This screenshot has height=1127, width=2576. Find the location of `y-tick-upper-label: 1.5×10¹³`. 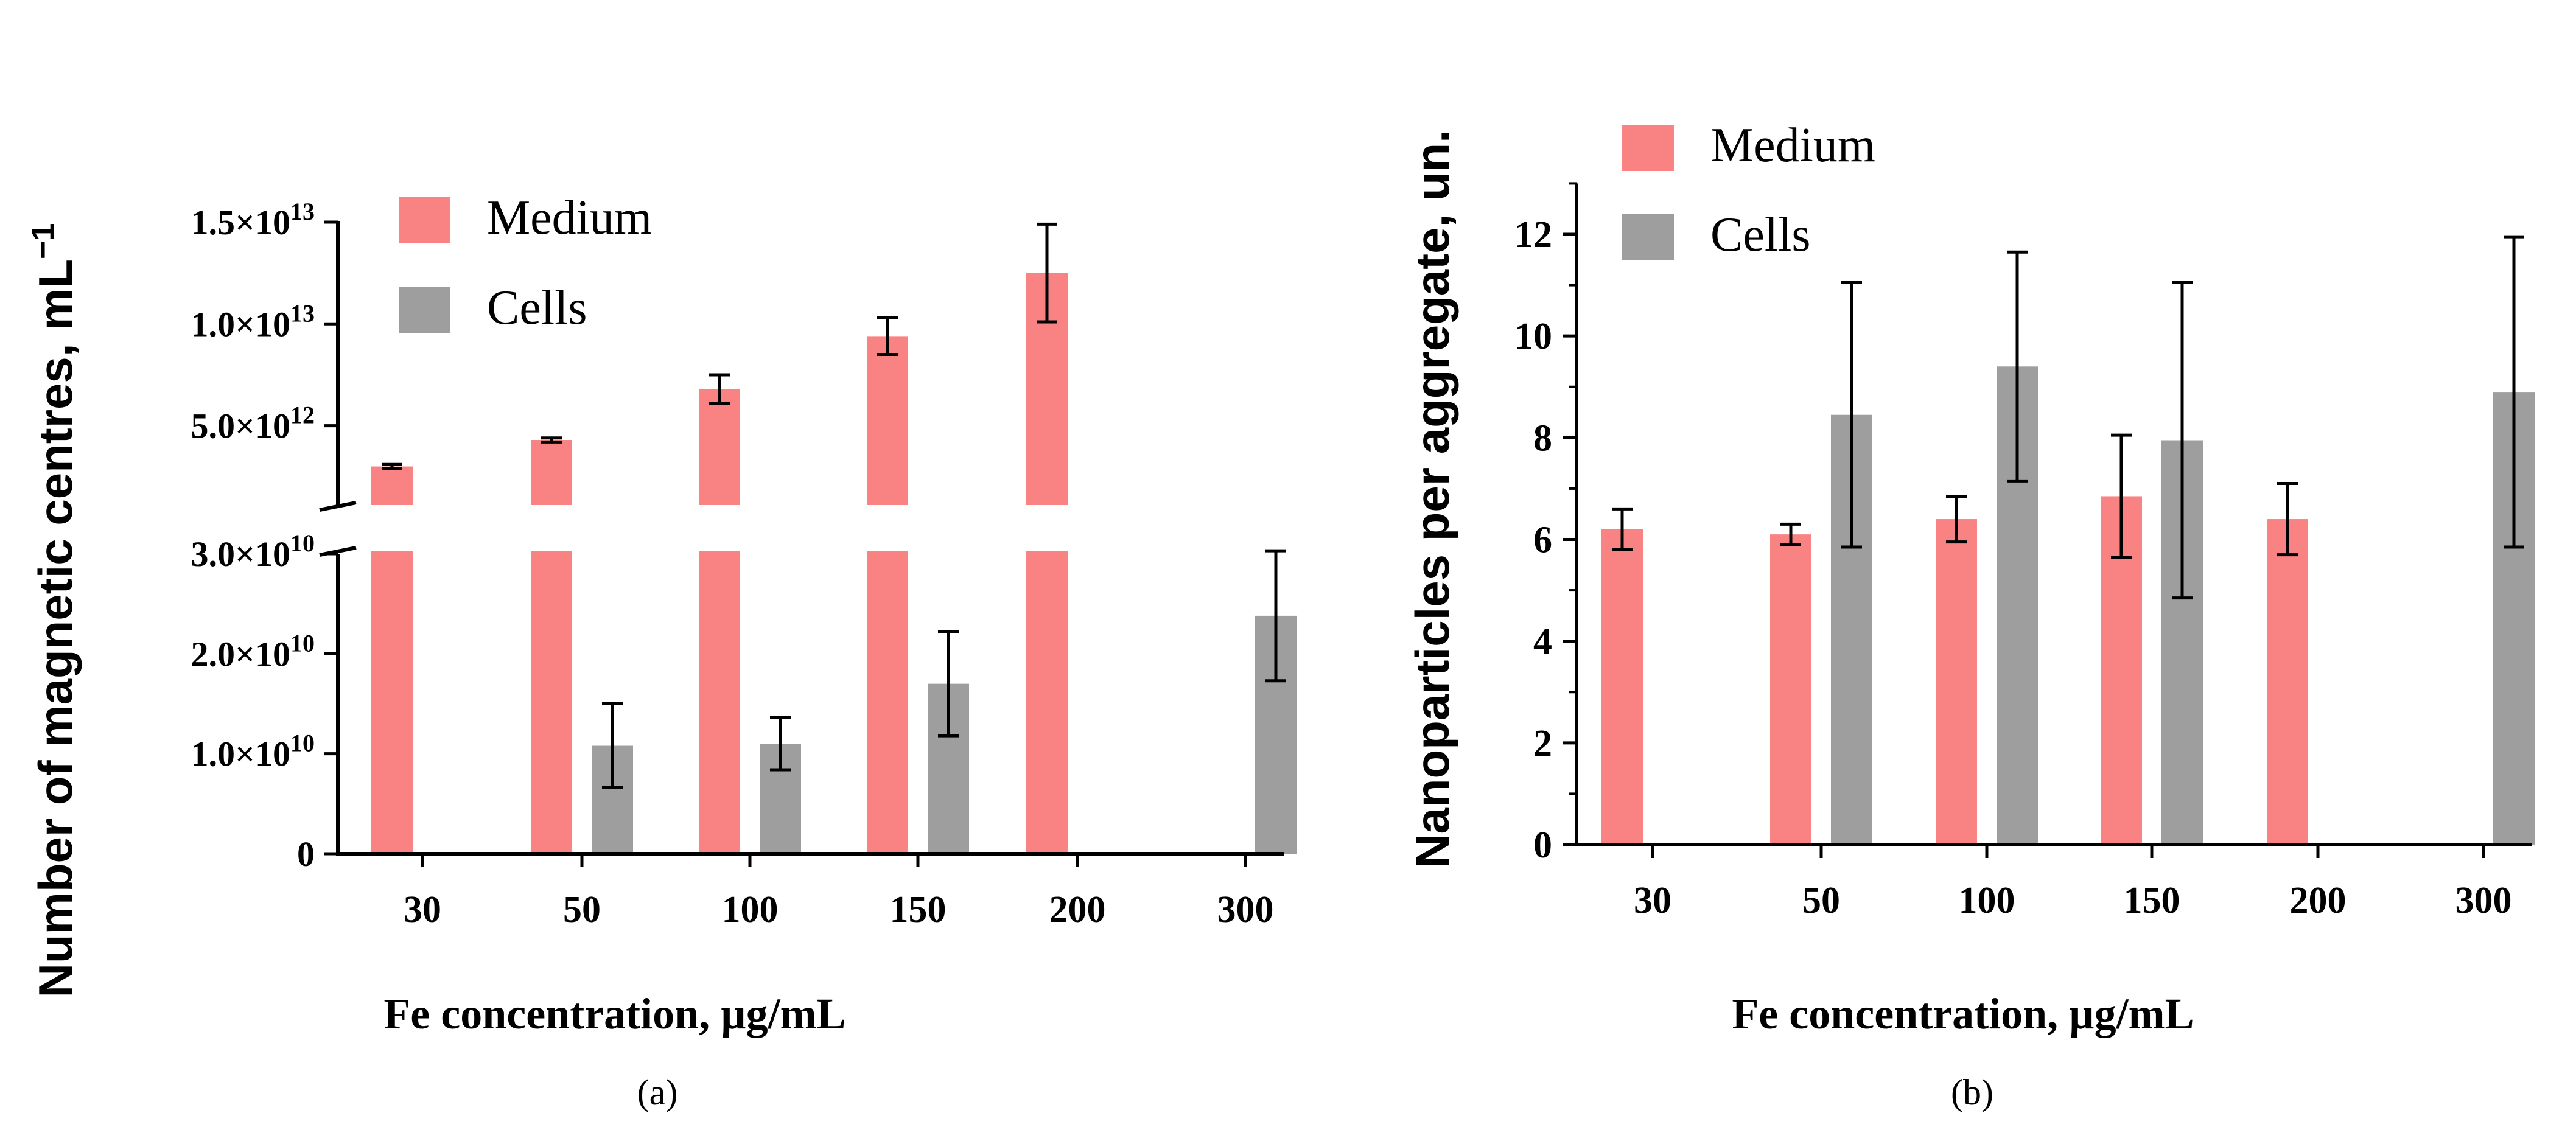

y-tick-upper-label: 1.5×10¹³ is located at coordinates (253, 220).